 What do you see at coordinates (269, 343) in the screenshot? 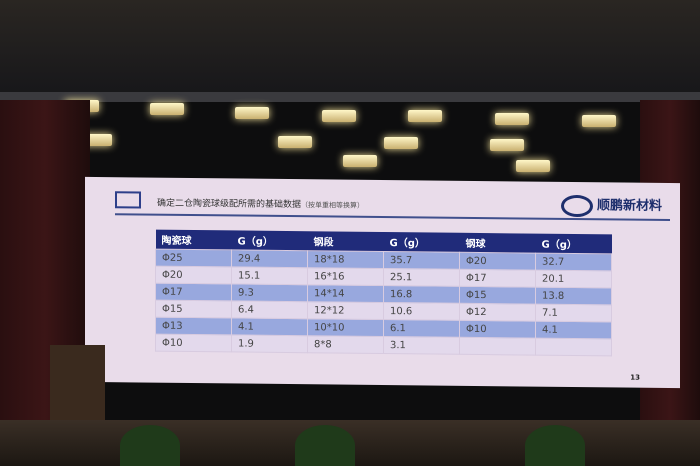
I see `table-cell: 1.9` at bounding box center [269, 343].